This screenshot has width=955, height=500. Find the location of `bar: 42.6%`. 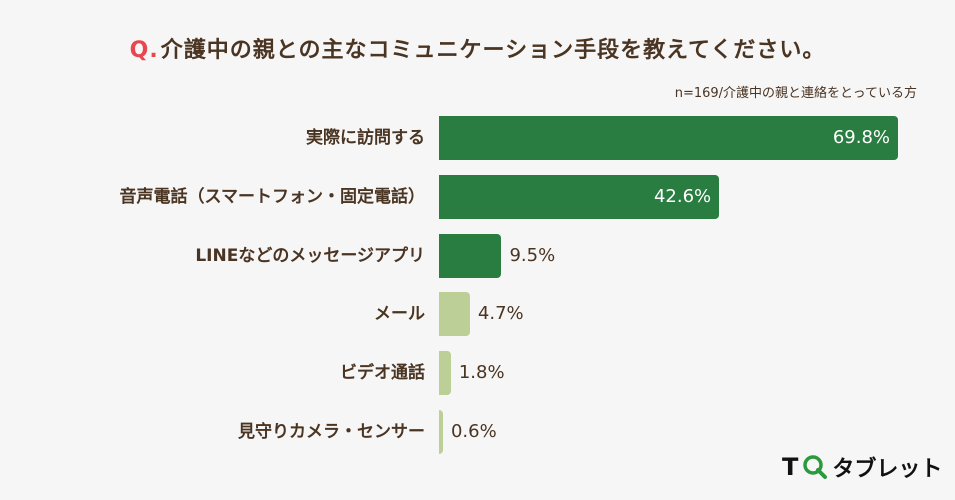

bar: 42.6% is located at coordinates (579, 197).